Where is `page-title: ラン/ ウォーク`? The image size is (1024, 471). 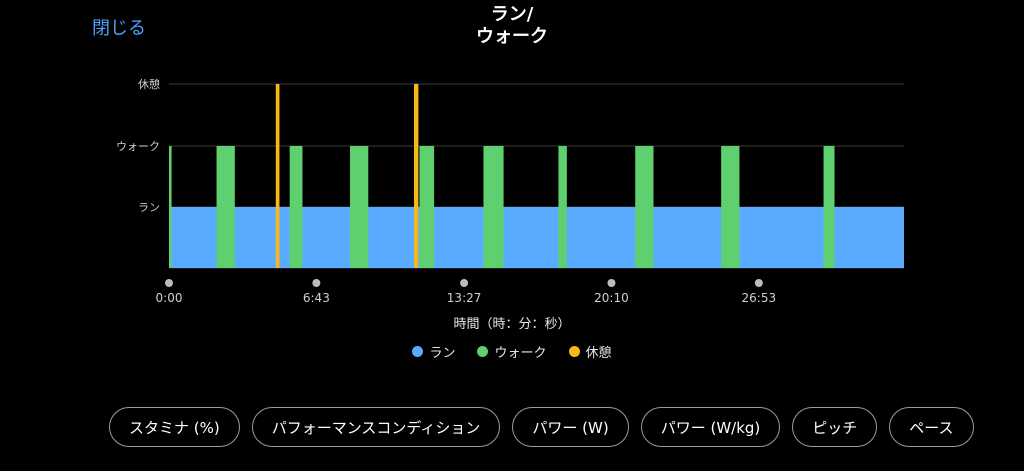 page-title: ラン/ ウォーク is located at coordinates (512, 26).